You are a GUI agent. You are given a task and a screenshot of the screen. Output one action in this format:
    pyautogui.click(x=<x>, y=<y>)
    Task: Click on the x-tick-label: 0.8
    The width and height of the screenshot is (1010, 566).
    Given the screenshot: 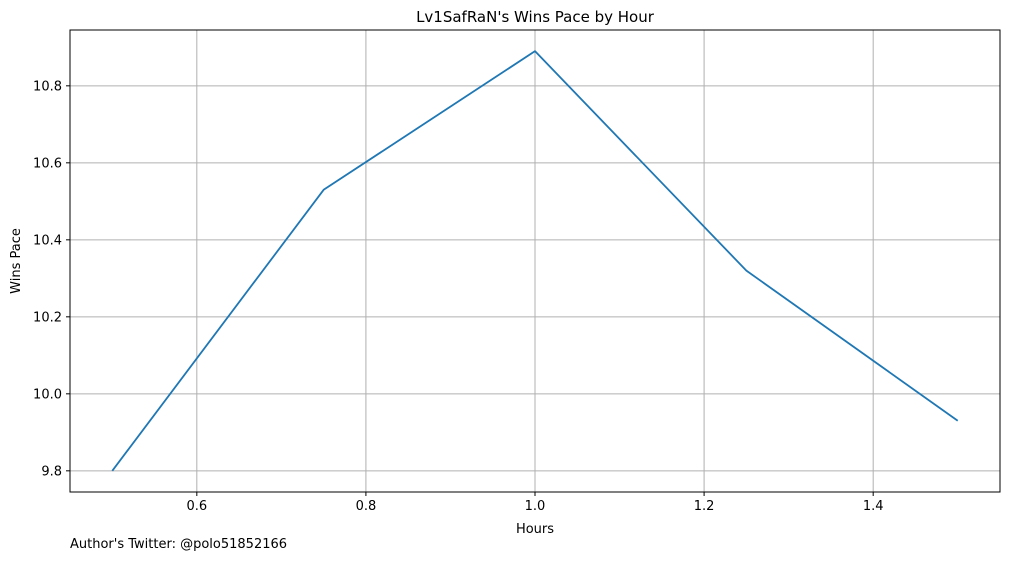 What is the action you would take?
    pyautogui.click(x=366, y=506)
    